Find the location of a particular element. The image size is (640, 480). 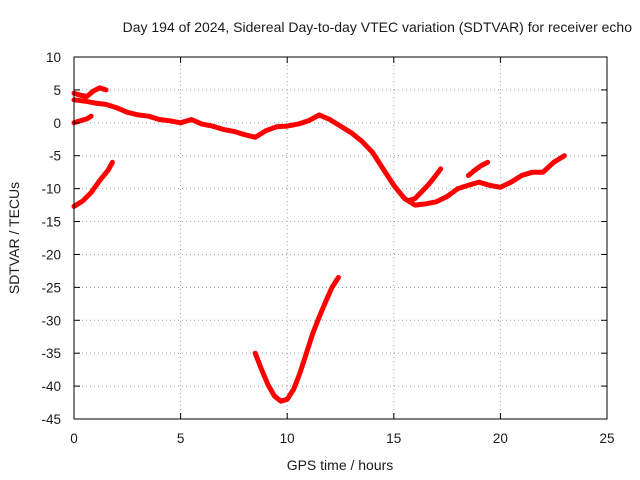

series-arc-early-rising is located at coordinates (93, 184).